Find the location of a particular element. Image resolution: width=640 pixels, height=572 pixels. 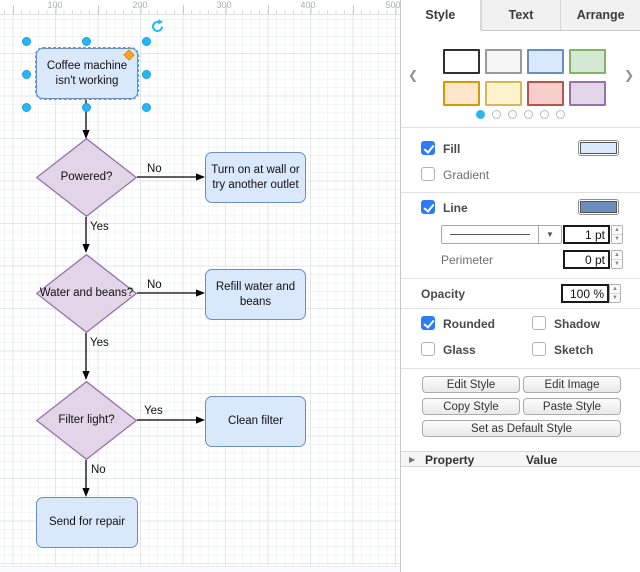

line-style-preview is located at coordinates (490, 234).